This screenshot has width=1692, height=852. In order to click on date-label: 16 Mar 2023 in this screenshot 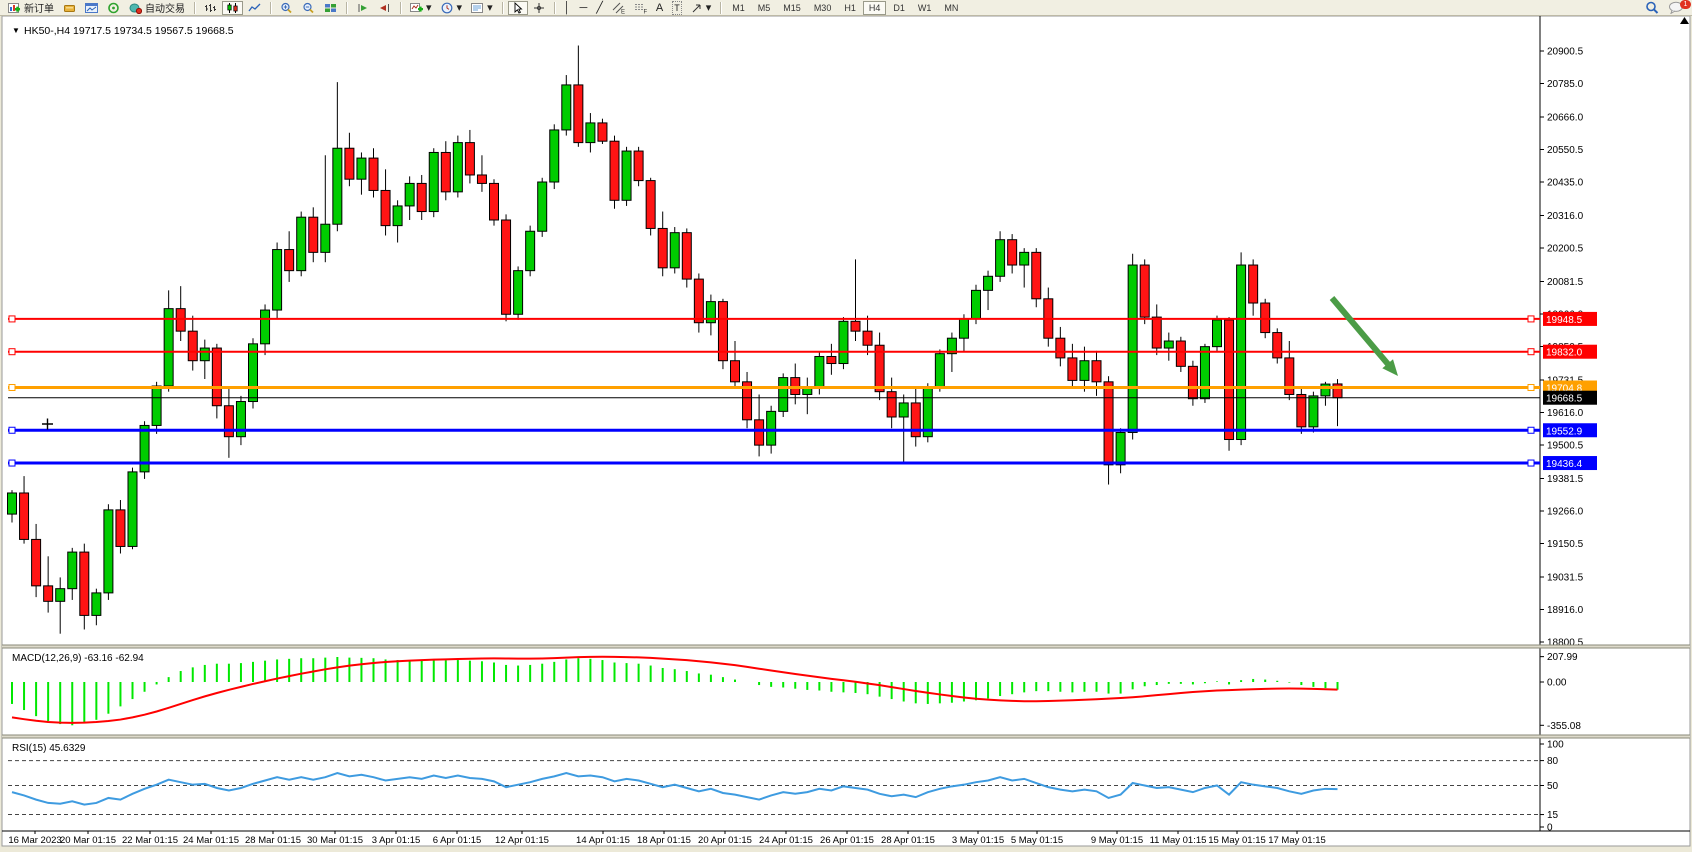, I will do `click(34, 840)`.